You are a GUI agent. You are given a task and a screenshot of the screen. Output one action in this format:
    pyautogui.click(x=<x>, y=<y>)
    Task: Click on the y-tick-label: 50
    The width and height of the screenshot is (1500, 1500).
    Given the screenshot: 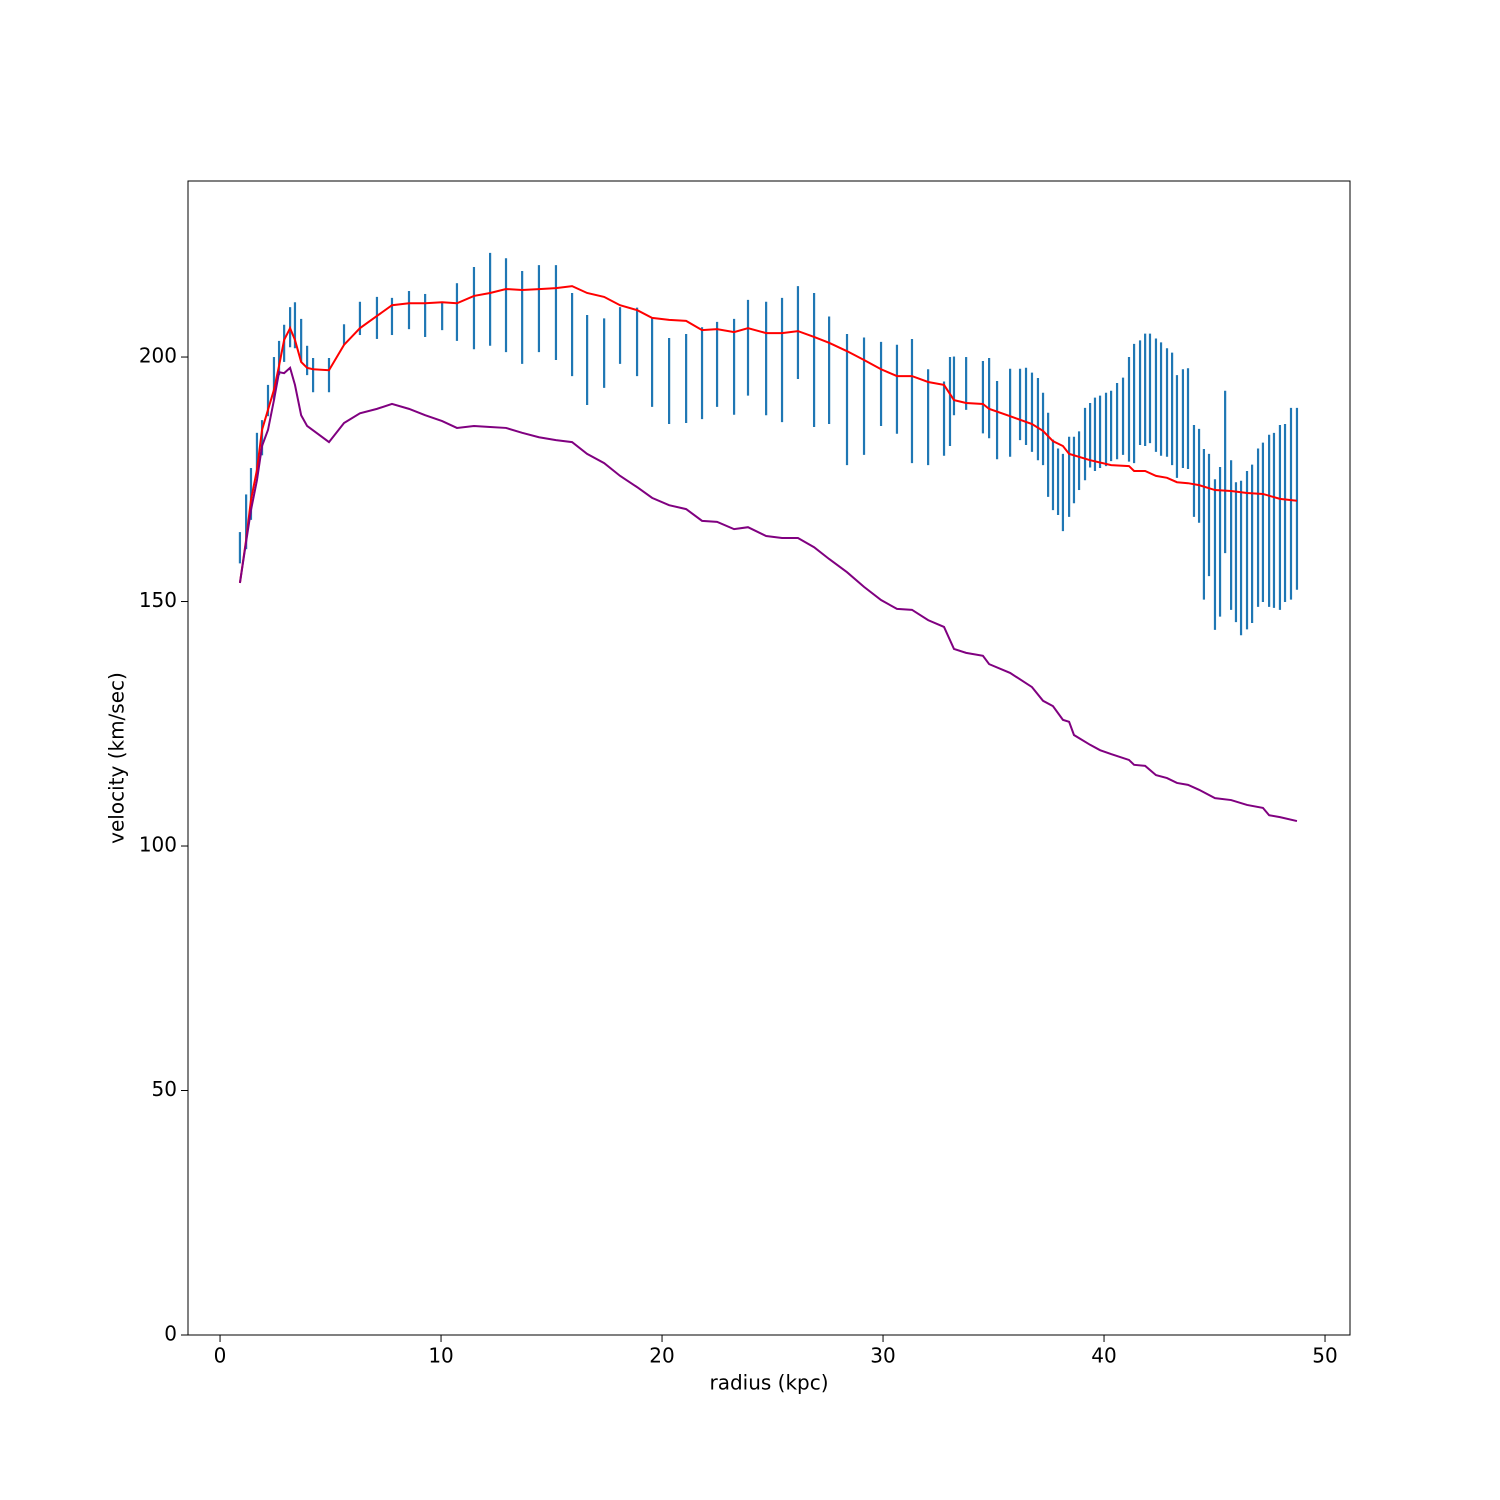 What is the action you would take?
    pyautogui.click(x=164, y=1089)
    